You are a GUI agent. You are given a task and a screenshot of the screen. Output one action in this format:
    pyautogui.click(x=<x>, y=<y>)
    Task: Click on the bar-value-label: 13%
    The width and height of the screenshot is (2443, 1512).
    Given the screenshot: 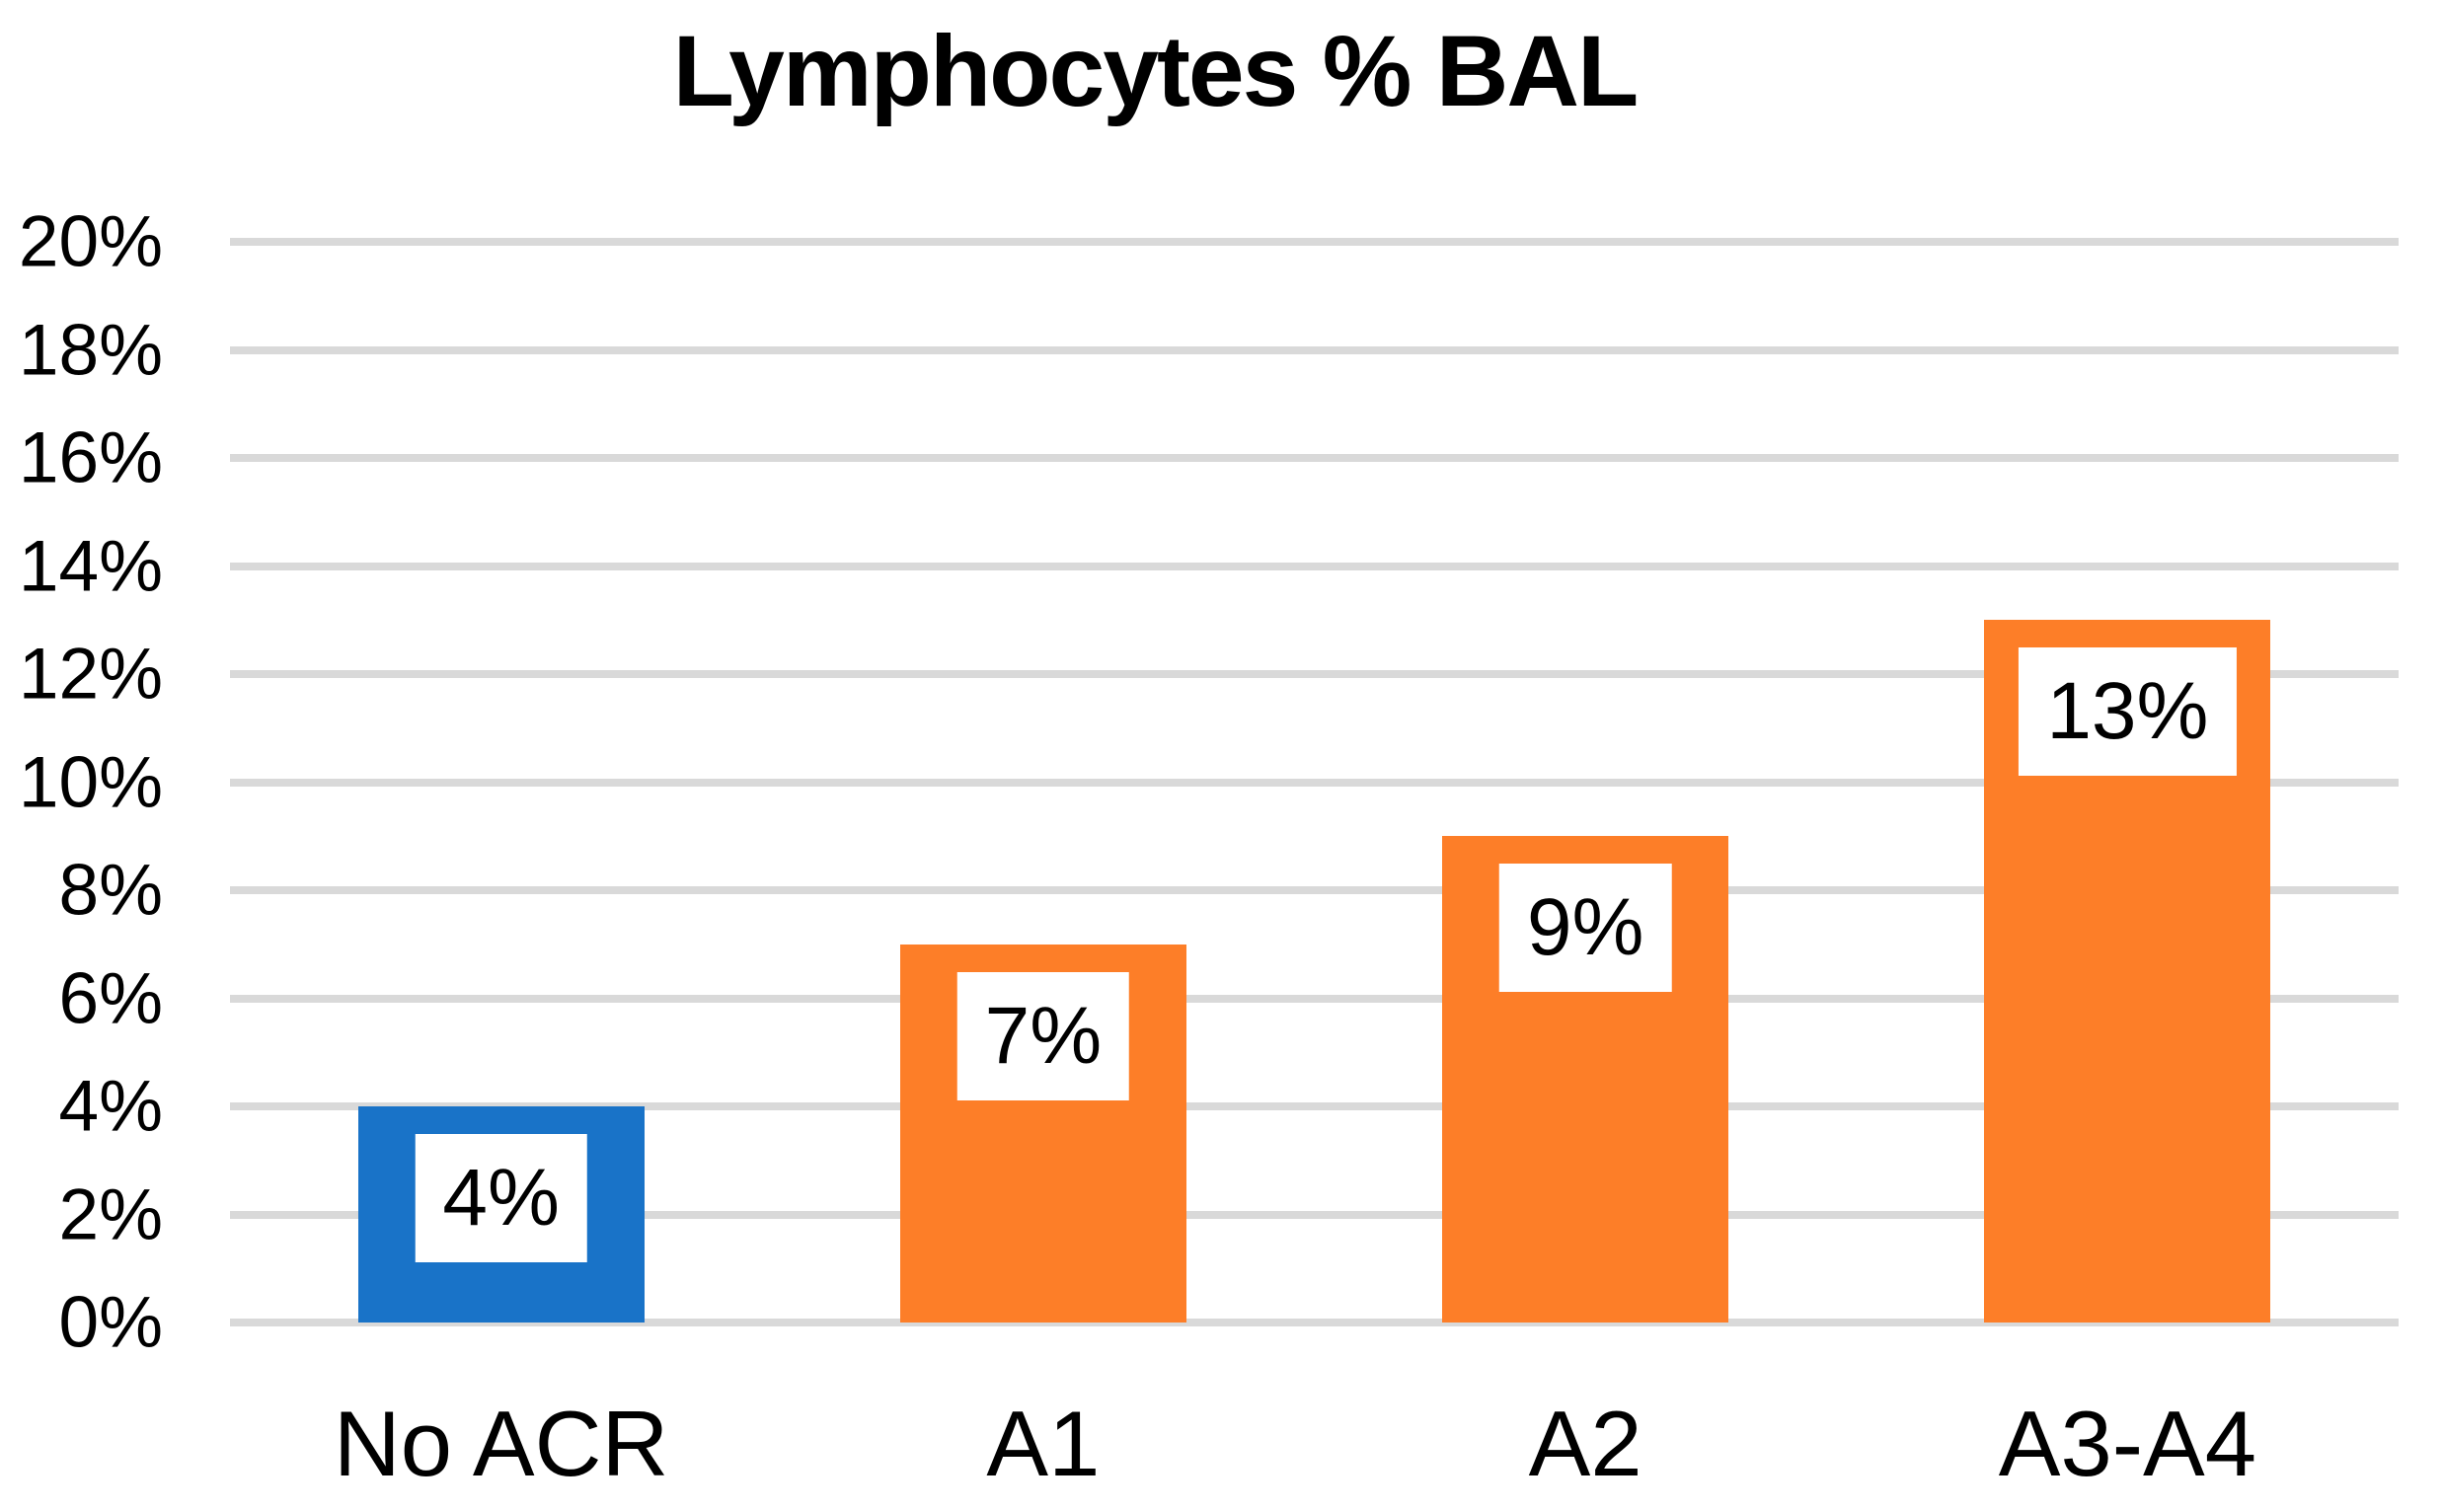 What is the action you would take?
    pyautogui.click(x=2128, y=712)
    